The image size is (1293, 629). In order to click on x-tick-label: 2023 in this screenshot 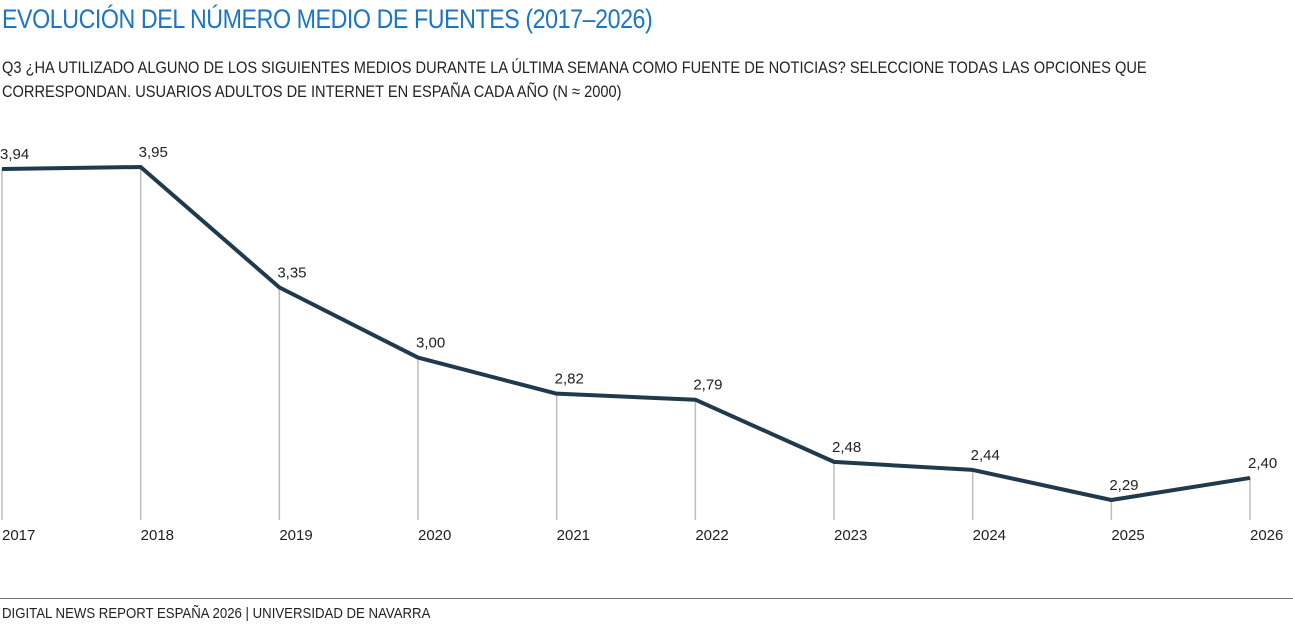, I will do `click(850, 535)`.